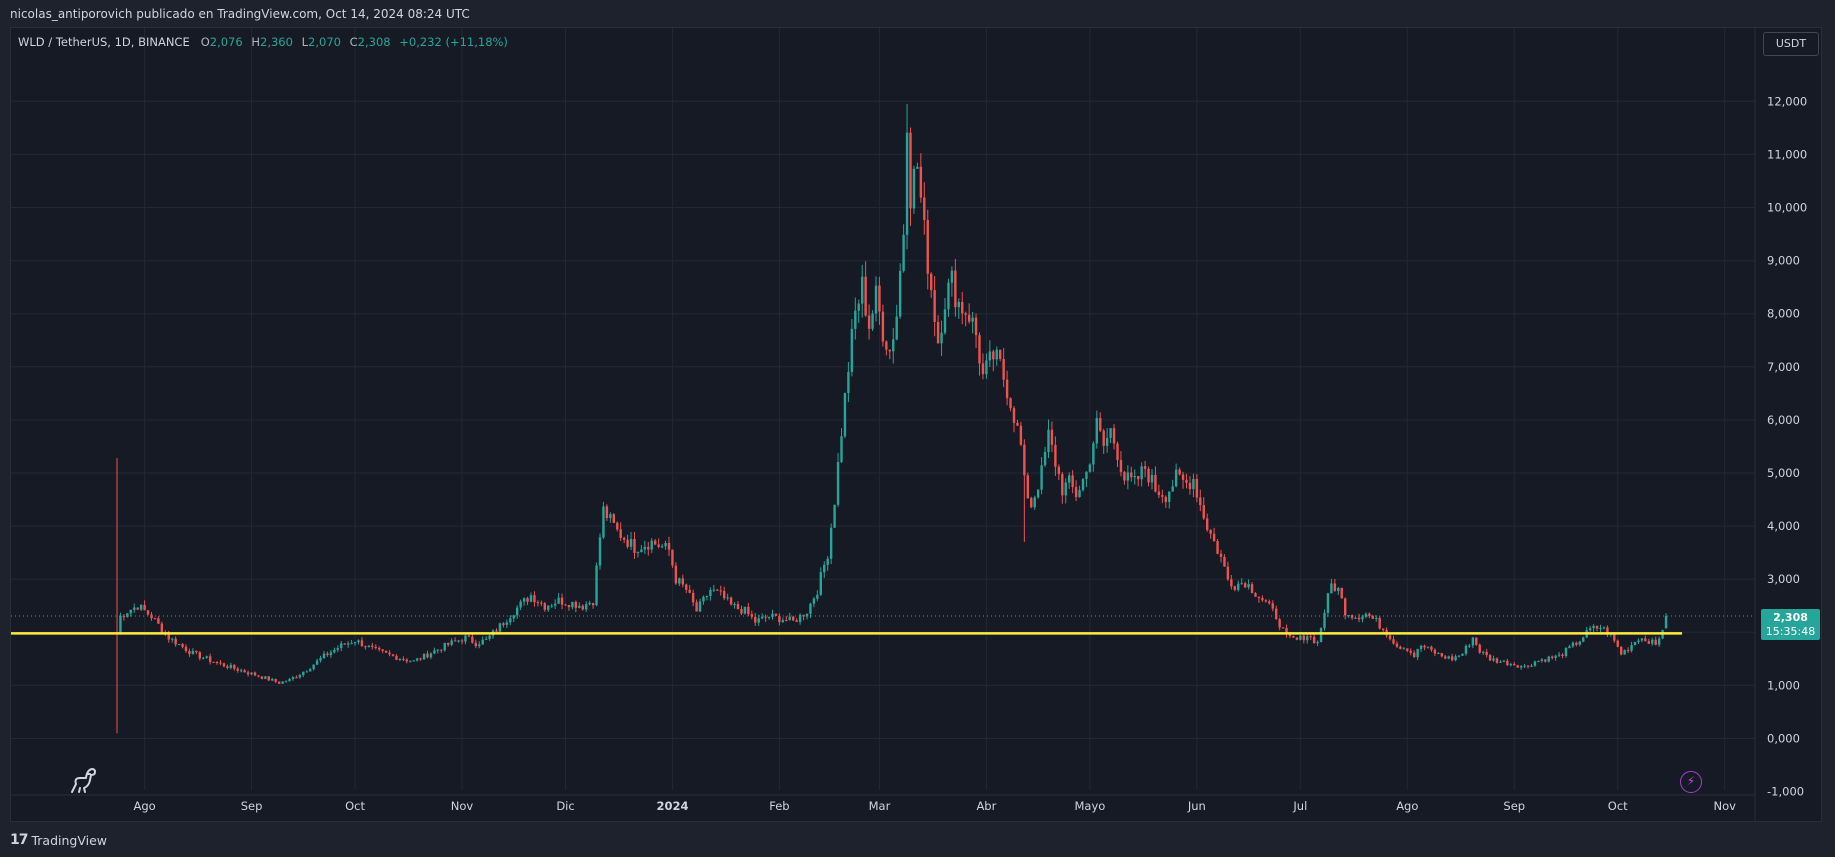  What do you see at coordinates (1691, 782) in the screenshot?
I see `lightning-icon: ⚡` at bounding box center [1691, 782].